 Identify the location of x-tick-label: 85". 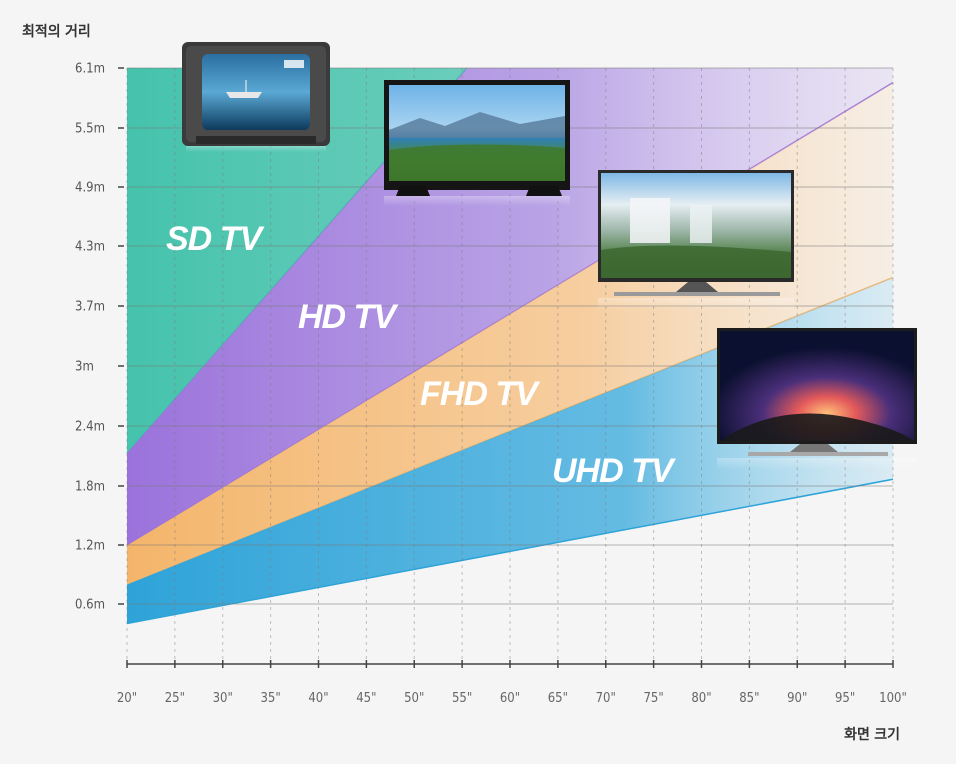
(749, 698).